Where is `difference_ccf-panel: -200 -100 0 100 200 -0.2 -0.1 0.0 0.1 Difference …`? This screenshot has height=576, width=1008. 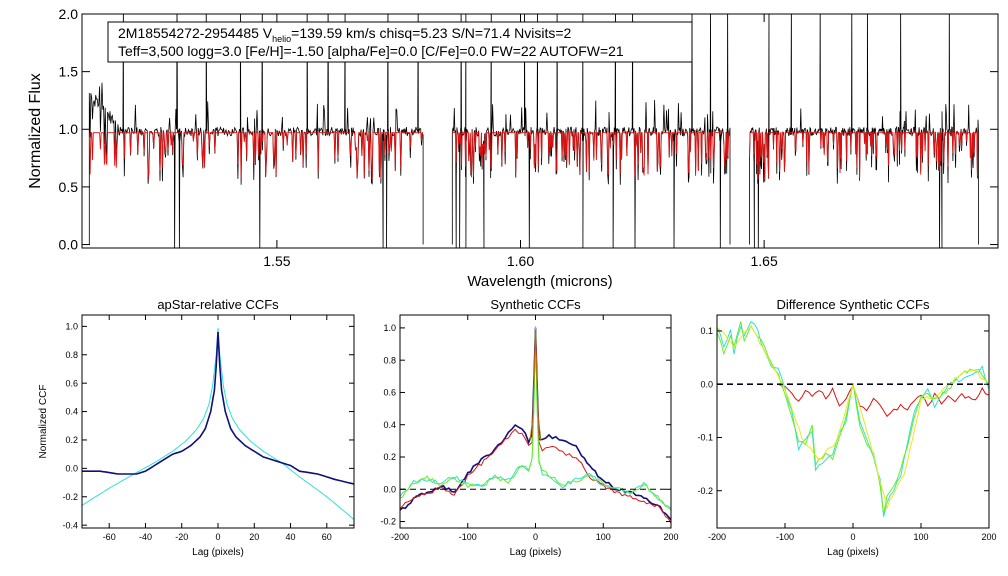
difference_ccf-panel: -200 -100 0 100 200 -0.2 -0.1 0.0 0.1 Difference … is located at coordinates (846, 427).